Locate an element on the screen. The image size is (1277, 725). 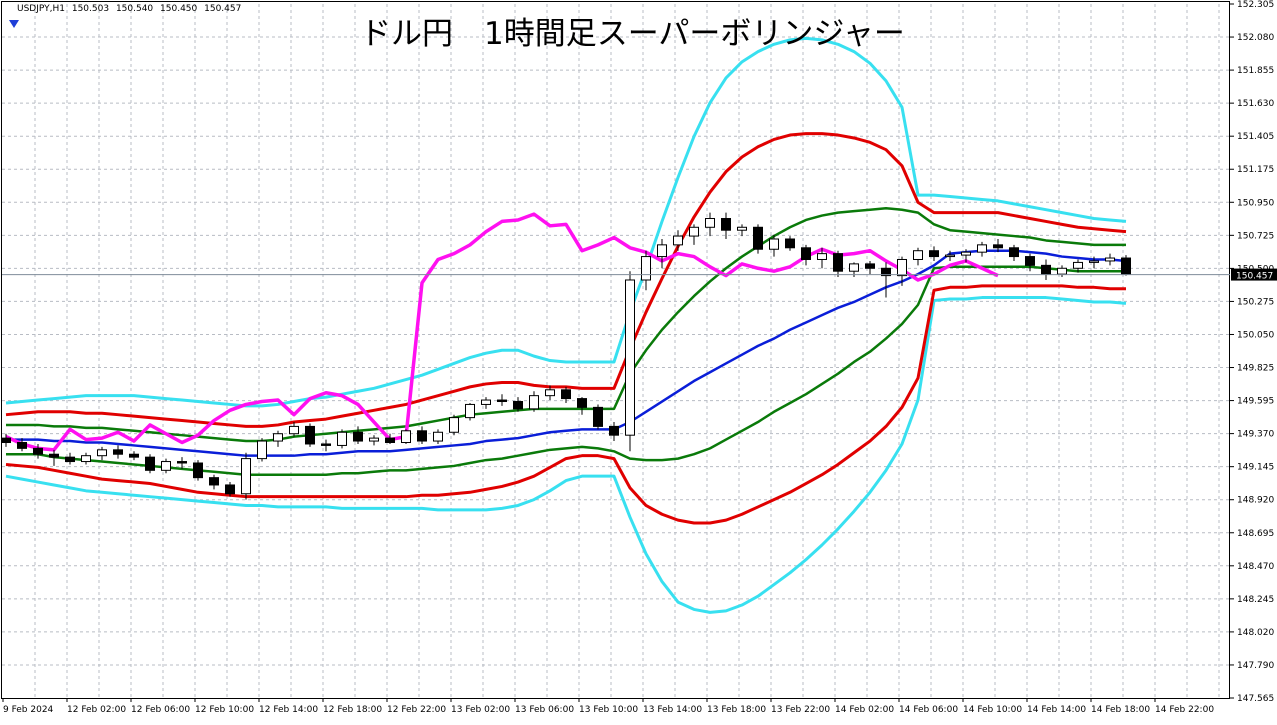
price-tick-label: 151.175 is located at coordinates (1255, 170).